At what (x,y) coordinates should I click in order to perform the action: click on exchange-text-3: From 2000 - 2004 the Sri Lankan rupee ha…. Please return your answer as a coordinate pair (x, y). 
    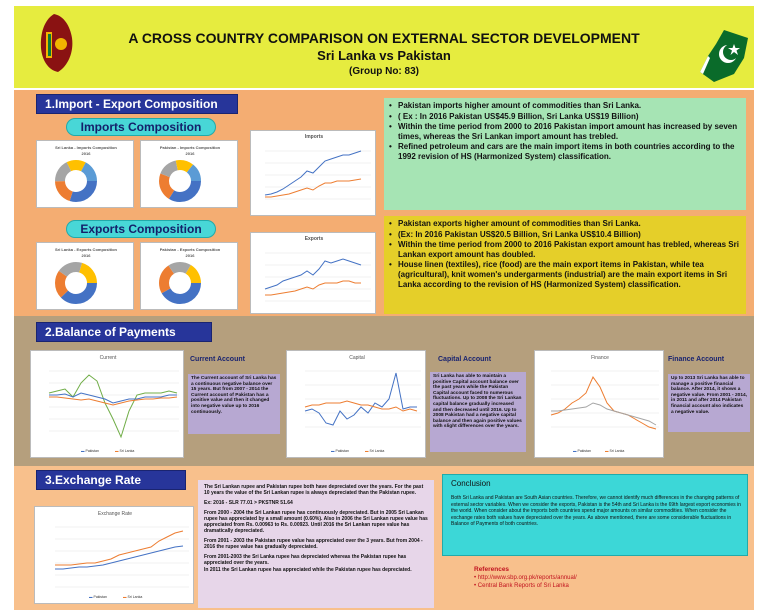
    Looking at the image, I should click on (316, 522).